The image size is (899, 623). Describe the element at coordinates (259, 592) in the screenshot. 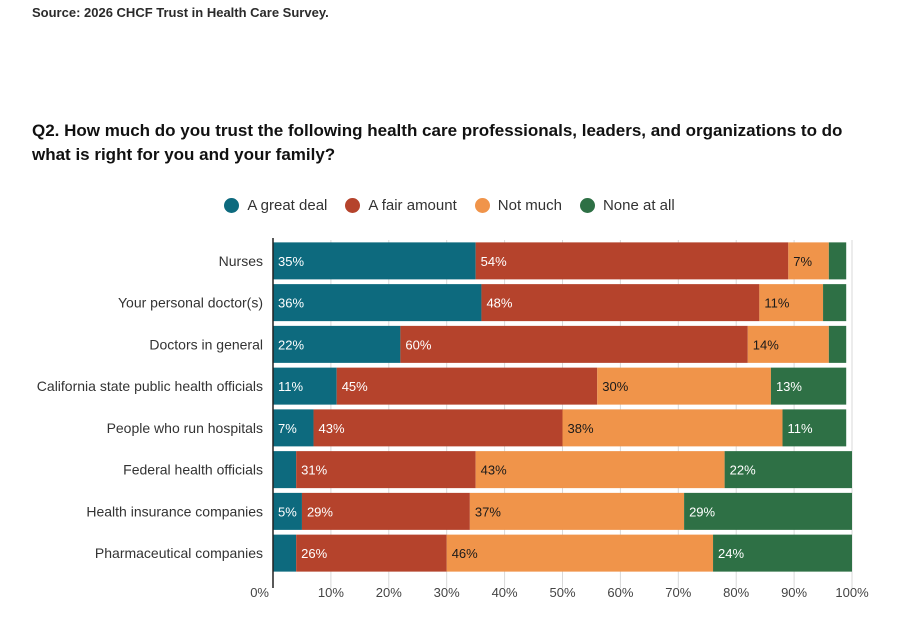

I see `x-tick-label: 0%` at that location.